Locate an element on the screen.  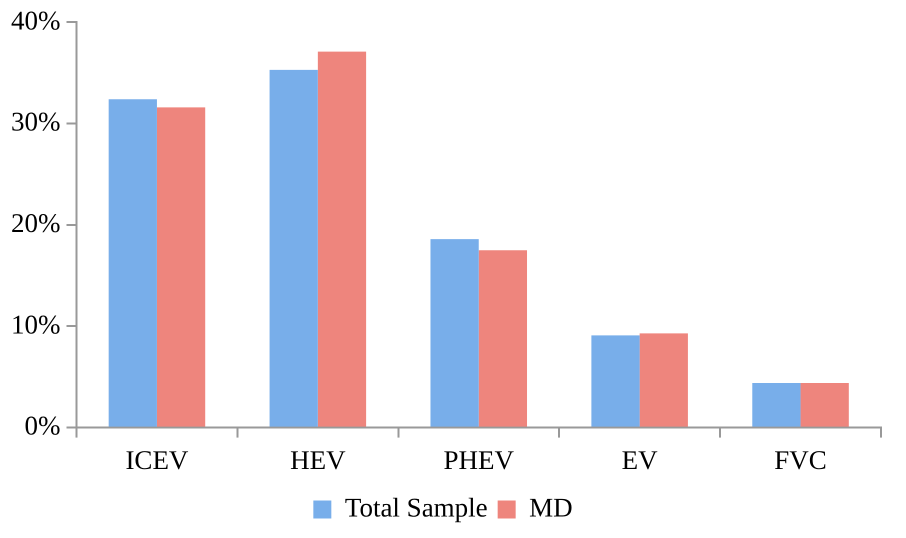
x-tick-label: EV is located at coordinates (640, 459).